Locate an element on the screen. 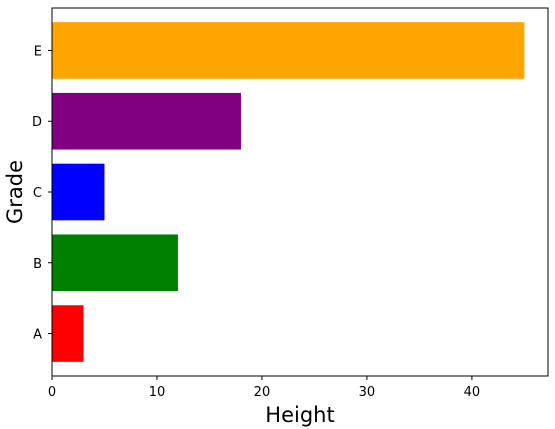 This screenshot has width=555, height=429. bar-e is located at coordinates (288, 50).